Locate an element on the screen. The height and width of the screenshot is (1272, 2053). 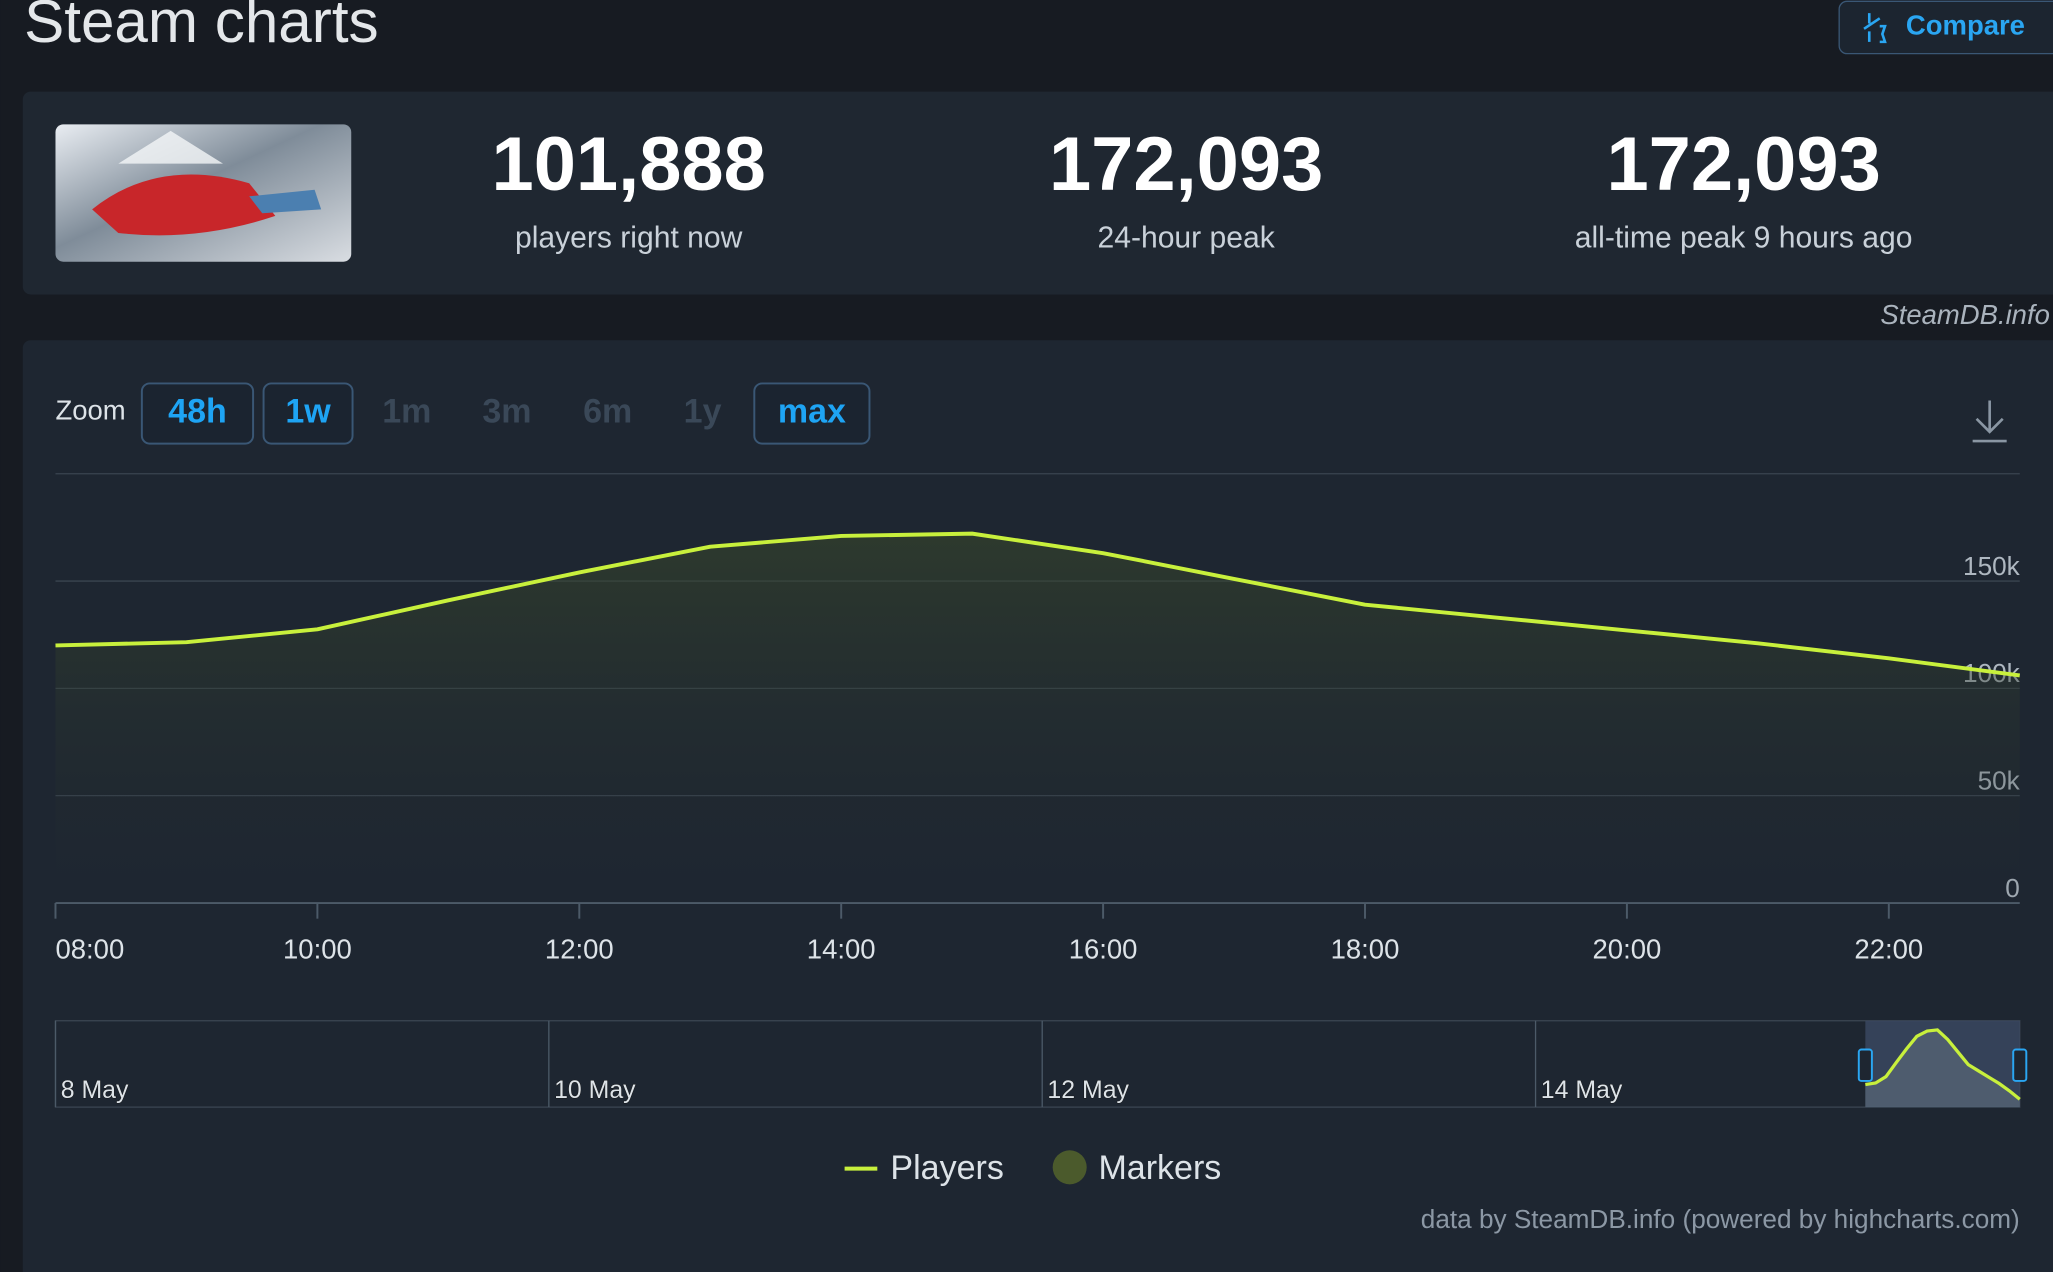
compare-label: Compare is located at coordinates (1965, 25).